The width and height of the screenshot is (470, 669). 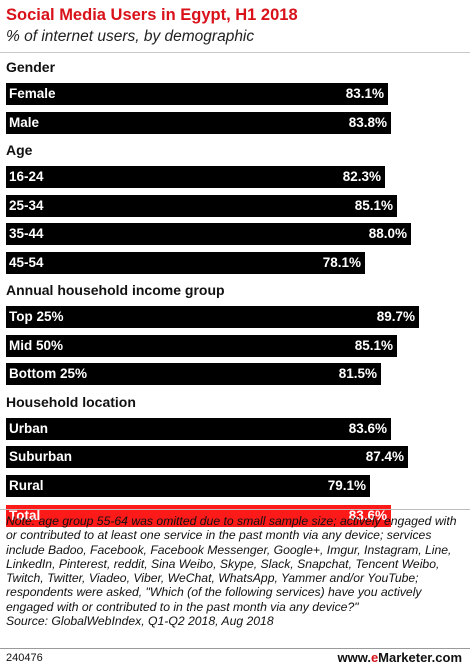 I want to click on total-bar: Total 83.6%, so click(x=198, y=516).